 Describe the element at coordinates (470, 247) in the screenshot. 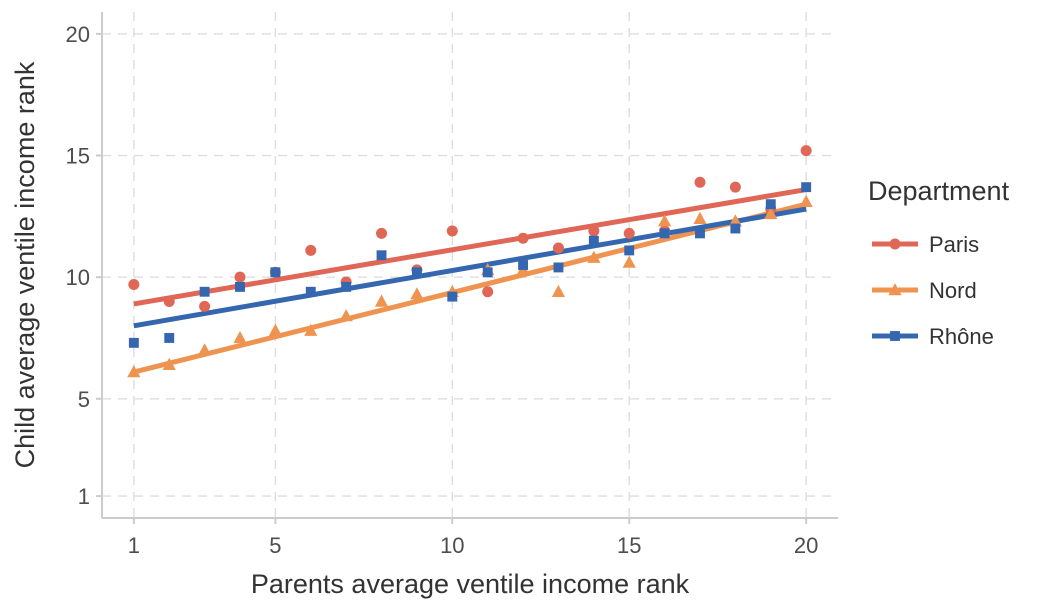

I see `trend-line-paris` at that location.